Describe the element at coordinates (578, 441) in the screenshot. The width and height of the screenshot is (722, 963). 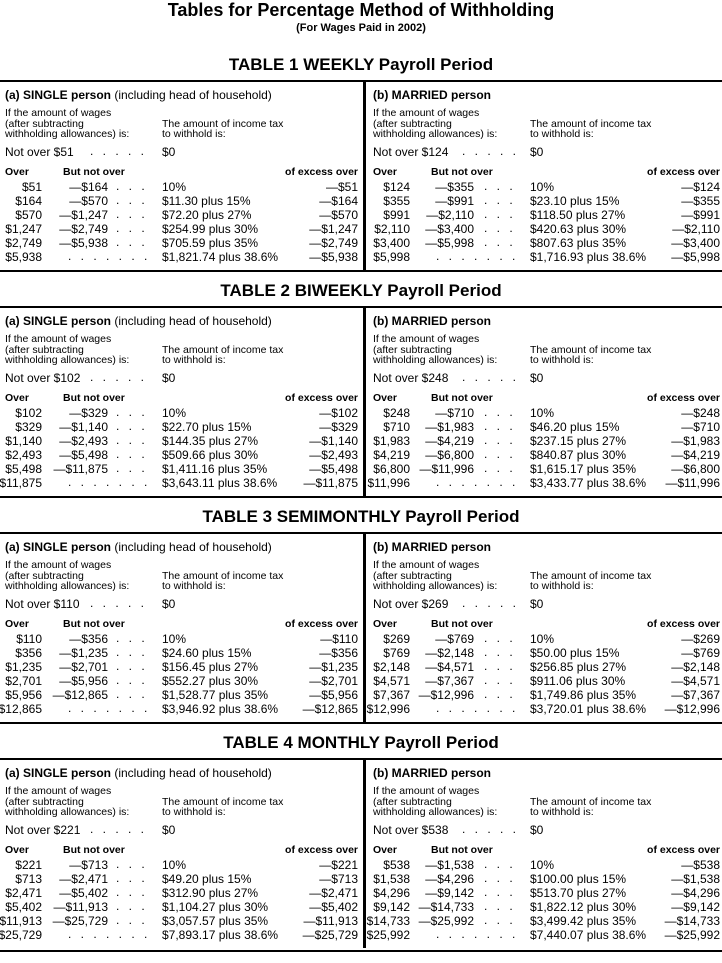
I see `row-rate: $237.15 plus 27%` at that location.